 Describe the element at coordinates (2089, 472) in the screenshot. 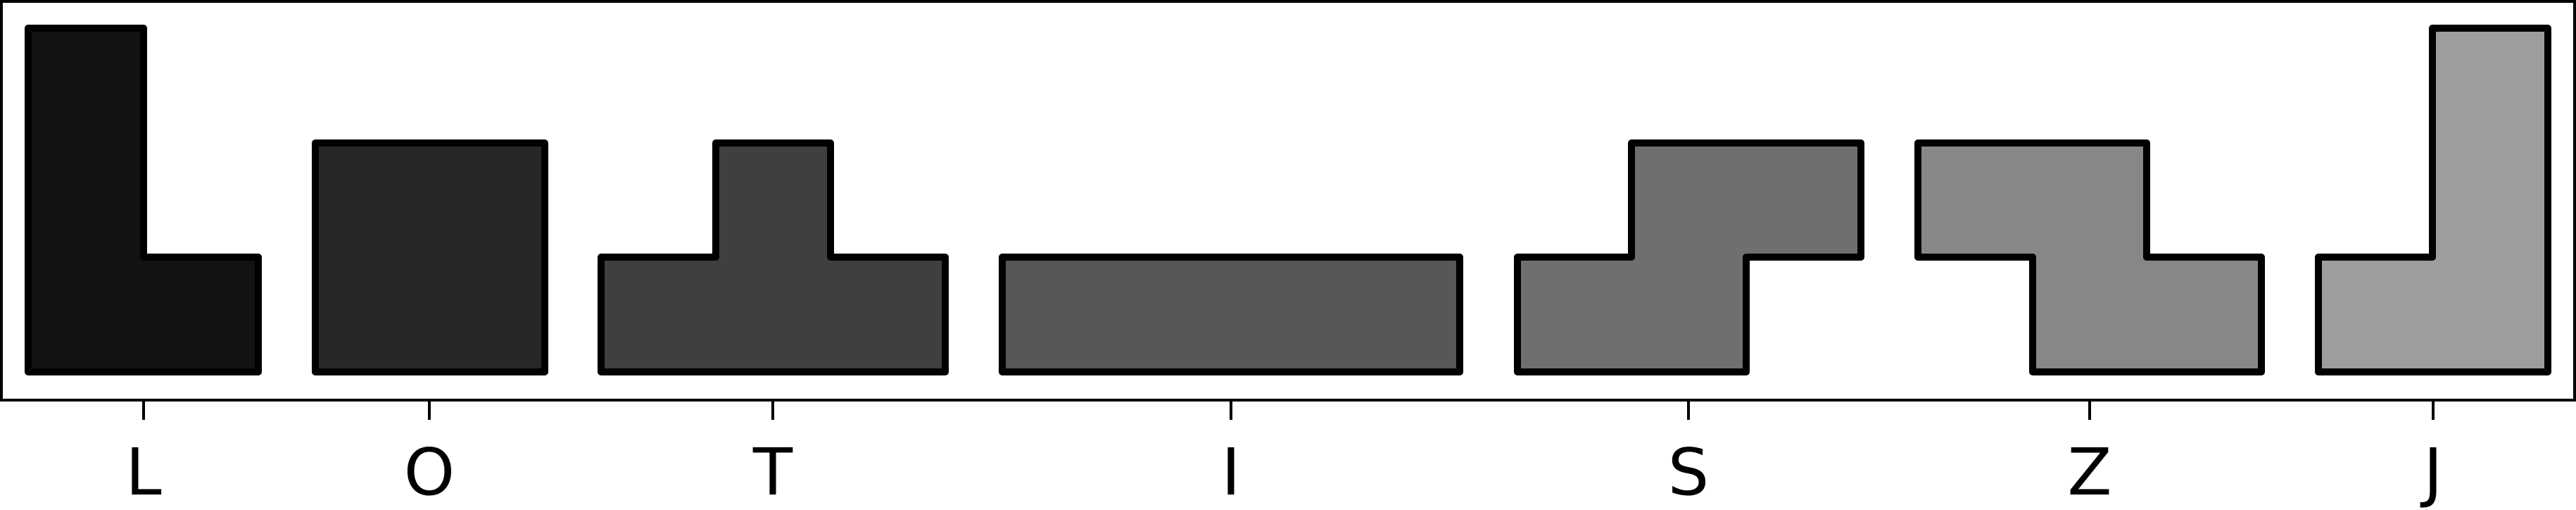

I see `tick-label-z: Z` at that location.